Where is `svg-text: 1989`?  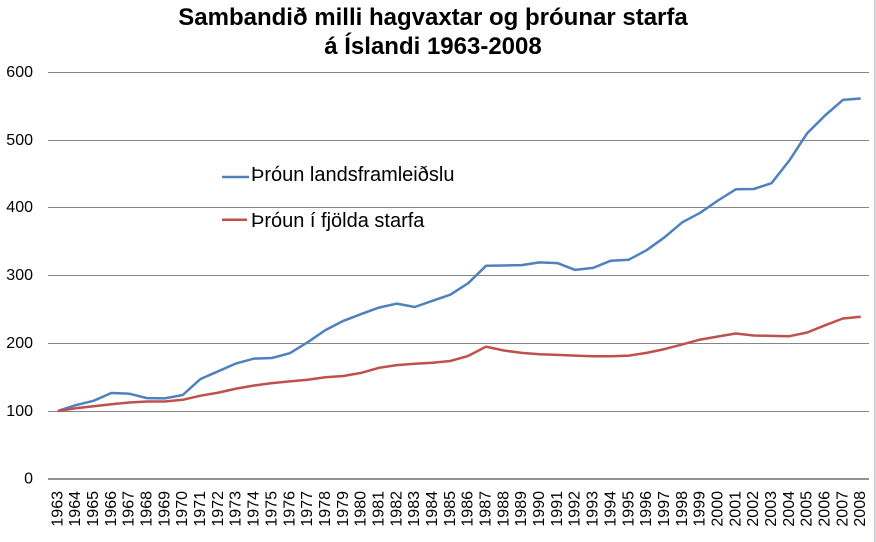
svg-text: 1989 is located at coordinates (521, 509).